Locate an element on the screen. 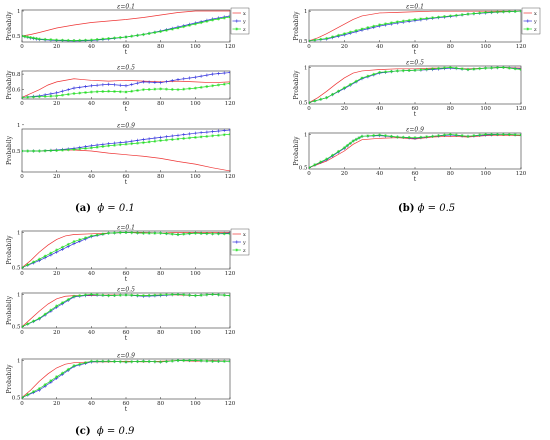 Image resolution: width=550 pixels, height=440 pixels. x-tick-label: 120 is located at coordinates (521, 174).